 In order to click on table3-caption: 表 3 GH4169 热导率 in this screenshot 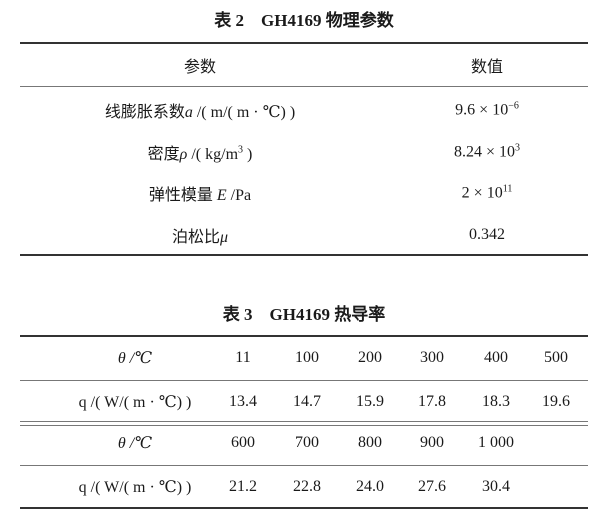, I will do `click(304, 314)`.